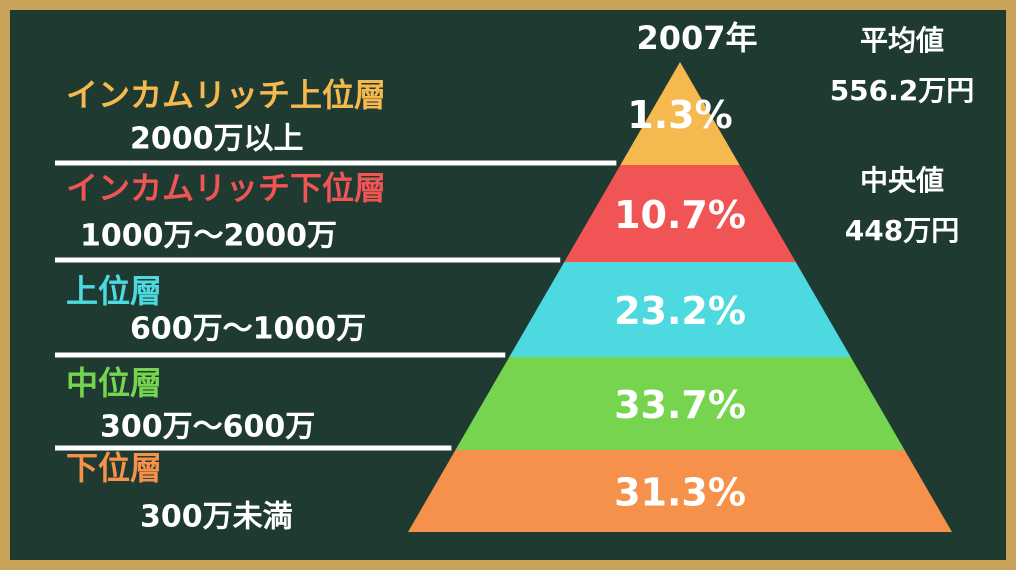  What do you see at coordinates (696, 38) in the screenshot?
I see `year: 2007年` at bounding box center [696, 38].